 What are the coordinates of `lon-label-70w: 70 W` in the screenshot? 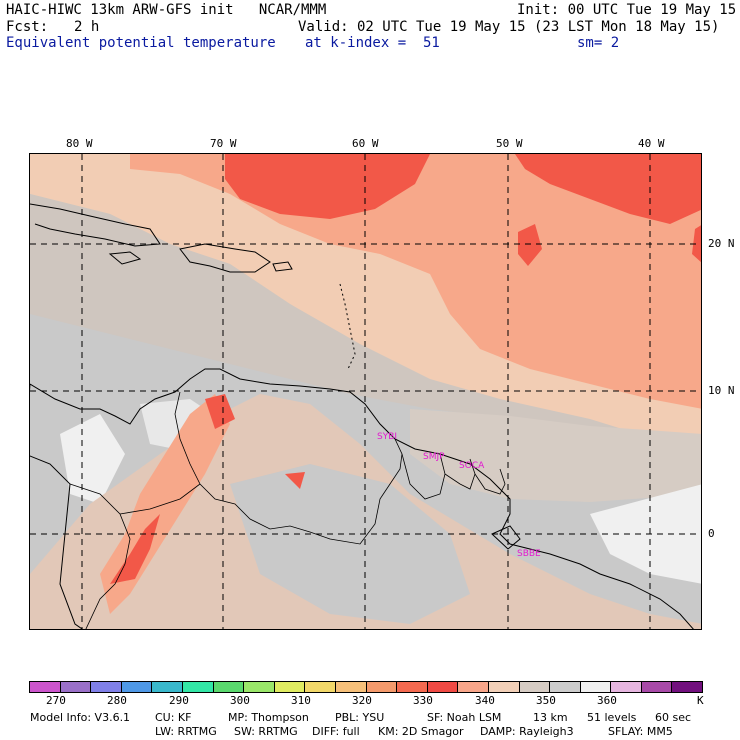 It's located at (223, 143).